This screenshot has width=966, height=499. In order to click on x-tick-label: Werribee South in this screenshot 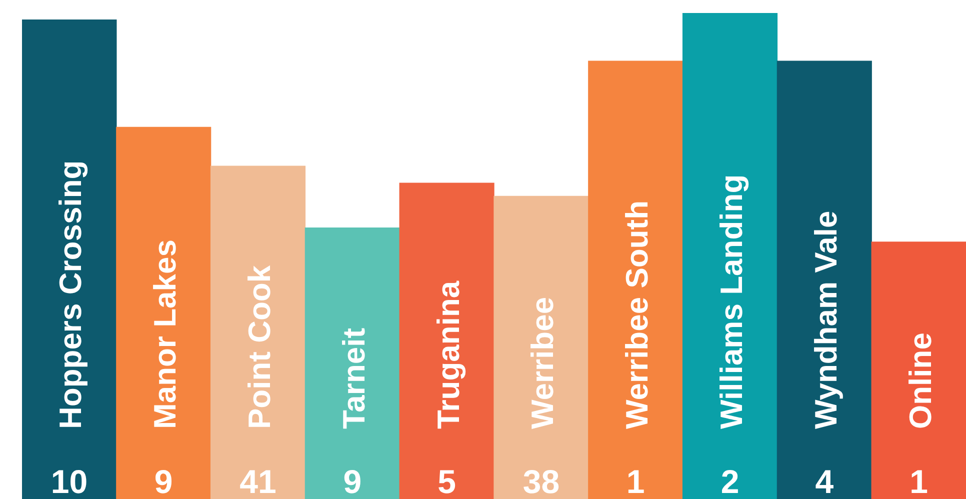, I will do `click(637, 314)`.